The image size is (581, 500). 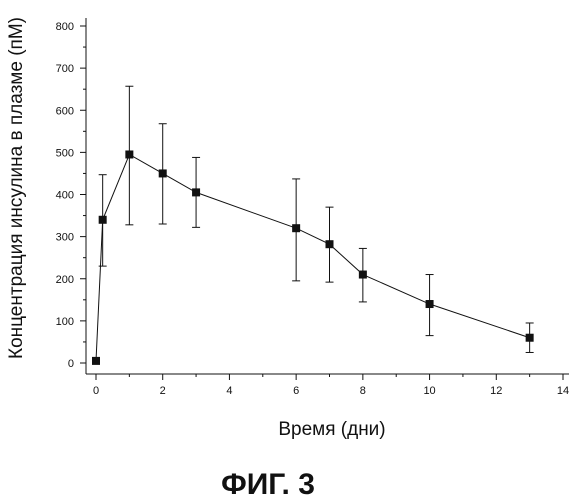 What do you see at coordinates (71, 364) in the screenshot?
I see `y-tick-label: 0` at bounding box center [71, 364].